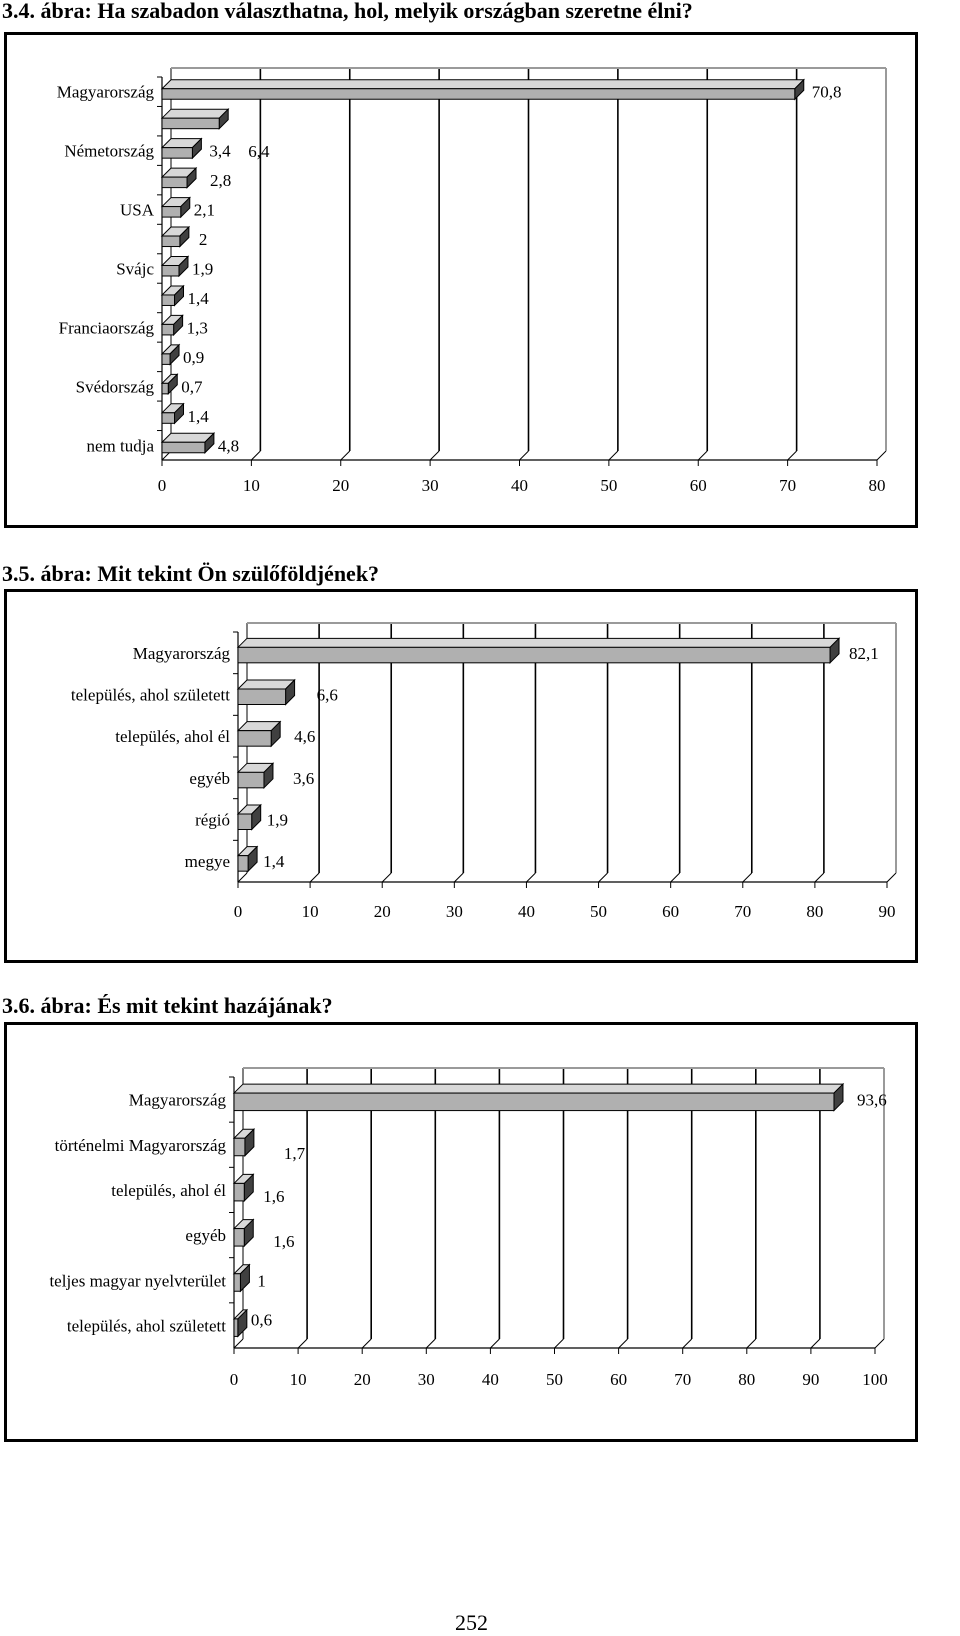 Image resolution: width=960 pixels, height=1636 pixels. I want to click on chart-3-title: 3.6. ábra: És mit tekint hazájának?, so click(167, 1005).